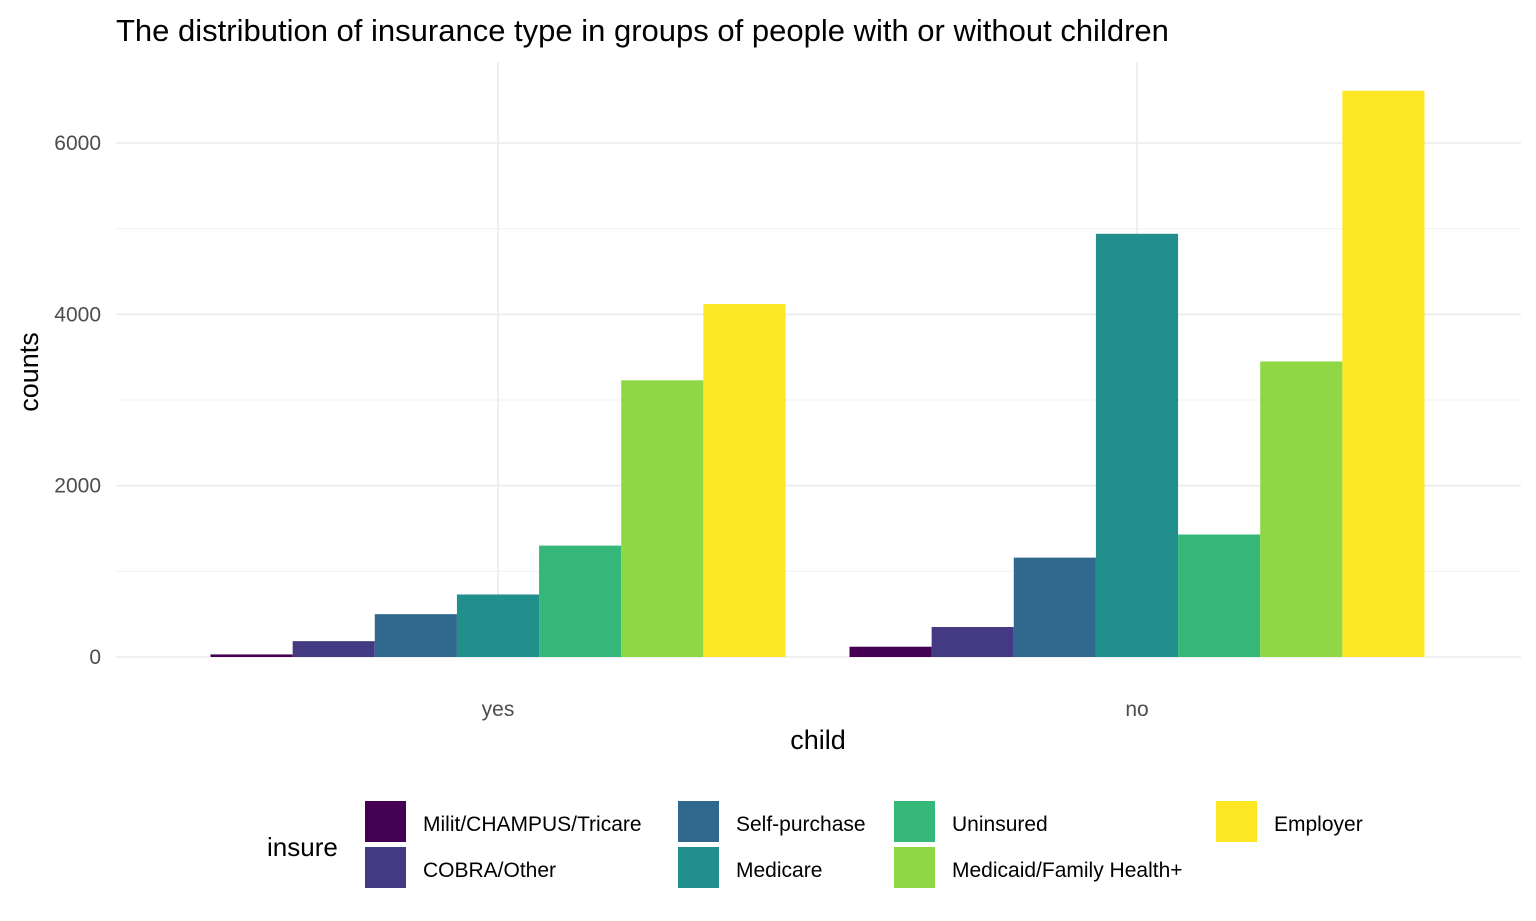  What do you see at coordinates (77, 486) in the screenshot?
I see `y-tick-label: 2000` at bounding box center [77, 486].